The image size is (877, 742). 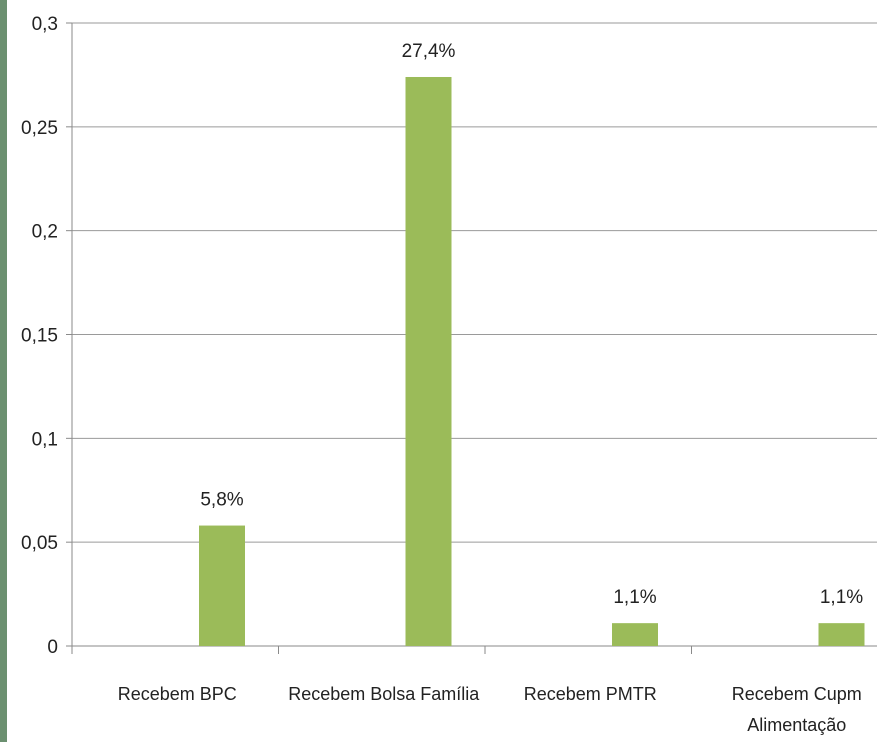 What do you see at coordinates (221, 500) in the screenshot?
I see `data-label-0: 5,8%` at bounding box center [221, 500].